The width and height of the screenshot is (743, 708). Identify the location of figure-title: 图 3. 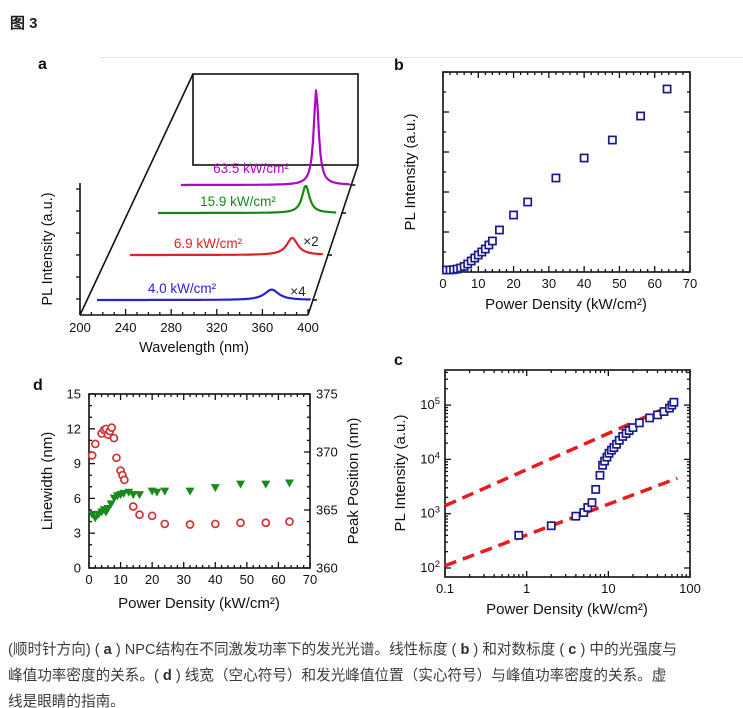
(24, 23).